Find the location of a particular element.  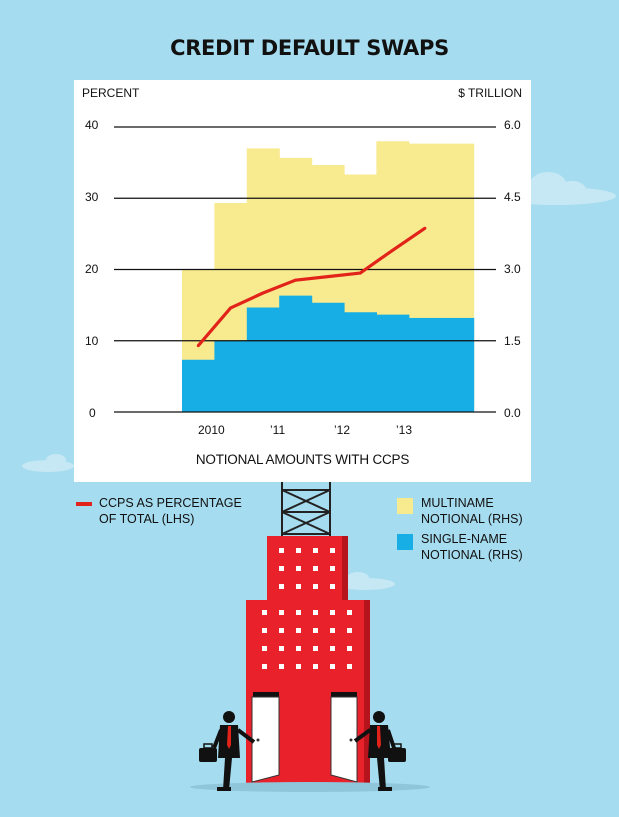

right-tick-label: 4.5 is located at coordinates (512, 197).